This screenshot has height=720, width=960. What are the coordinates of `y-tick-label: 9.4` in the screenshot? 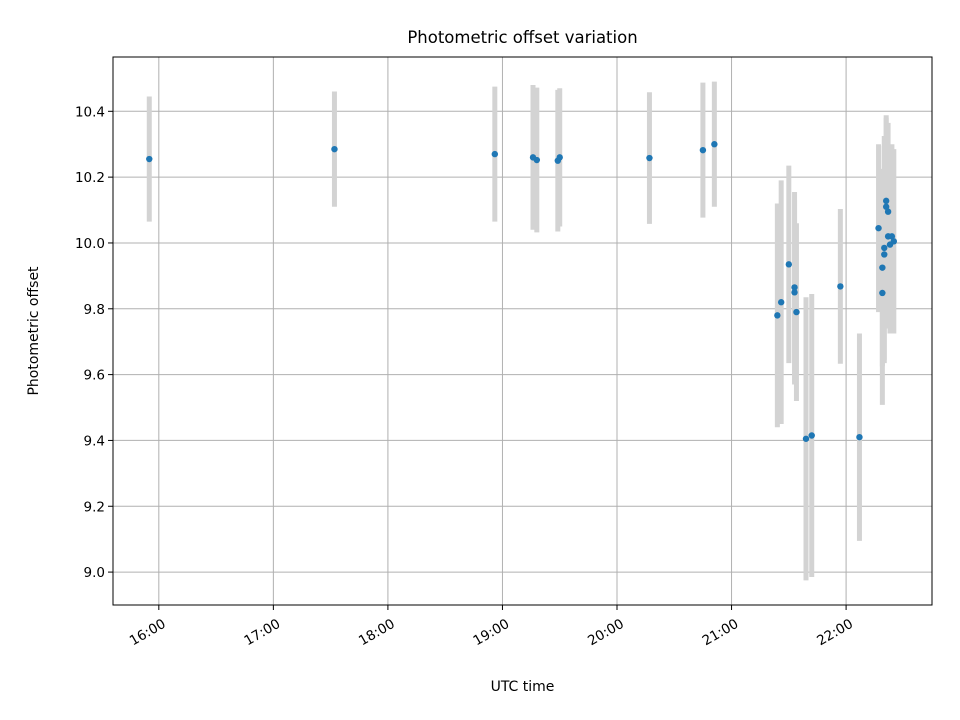 It's located at (94, 441).